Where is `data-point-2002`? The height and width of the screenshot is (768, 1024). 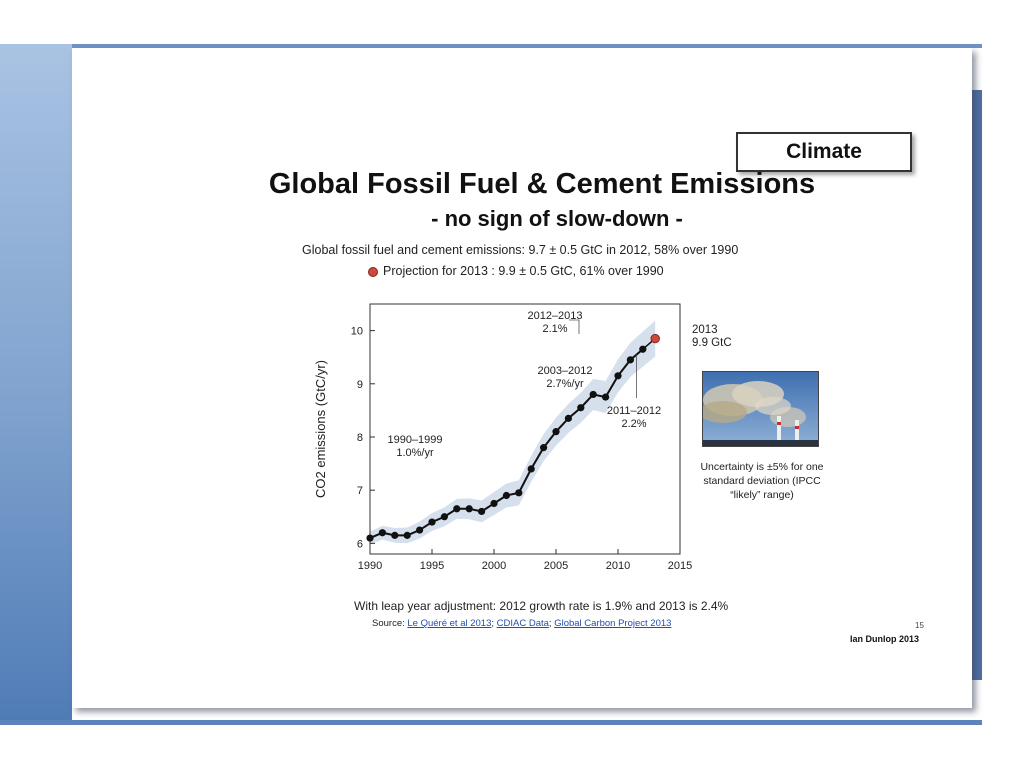 data-point-2002 is located at coordinates (519, 493).